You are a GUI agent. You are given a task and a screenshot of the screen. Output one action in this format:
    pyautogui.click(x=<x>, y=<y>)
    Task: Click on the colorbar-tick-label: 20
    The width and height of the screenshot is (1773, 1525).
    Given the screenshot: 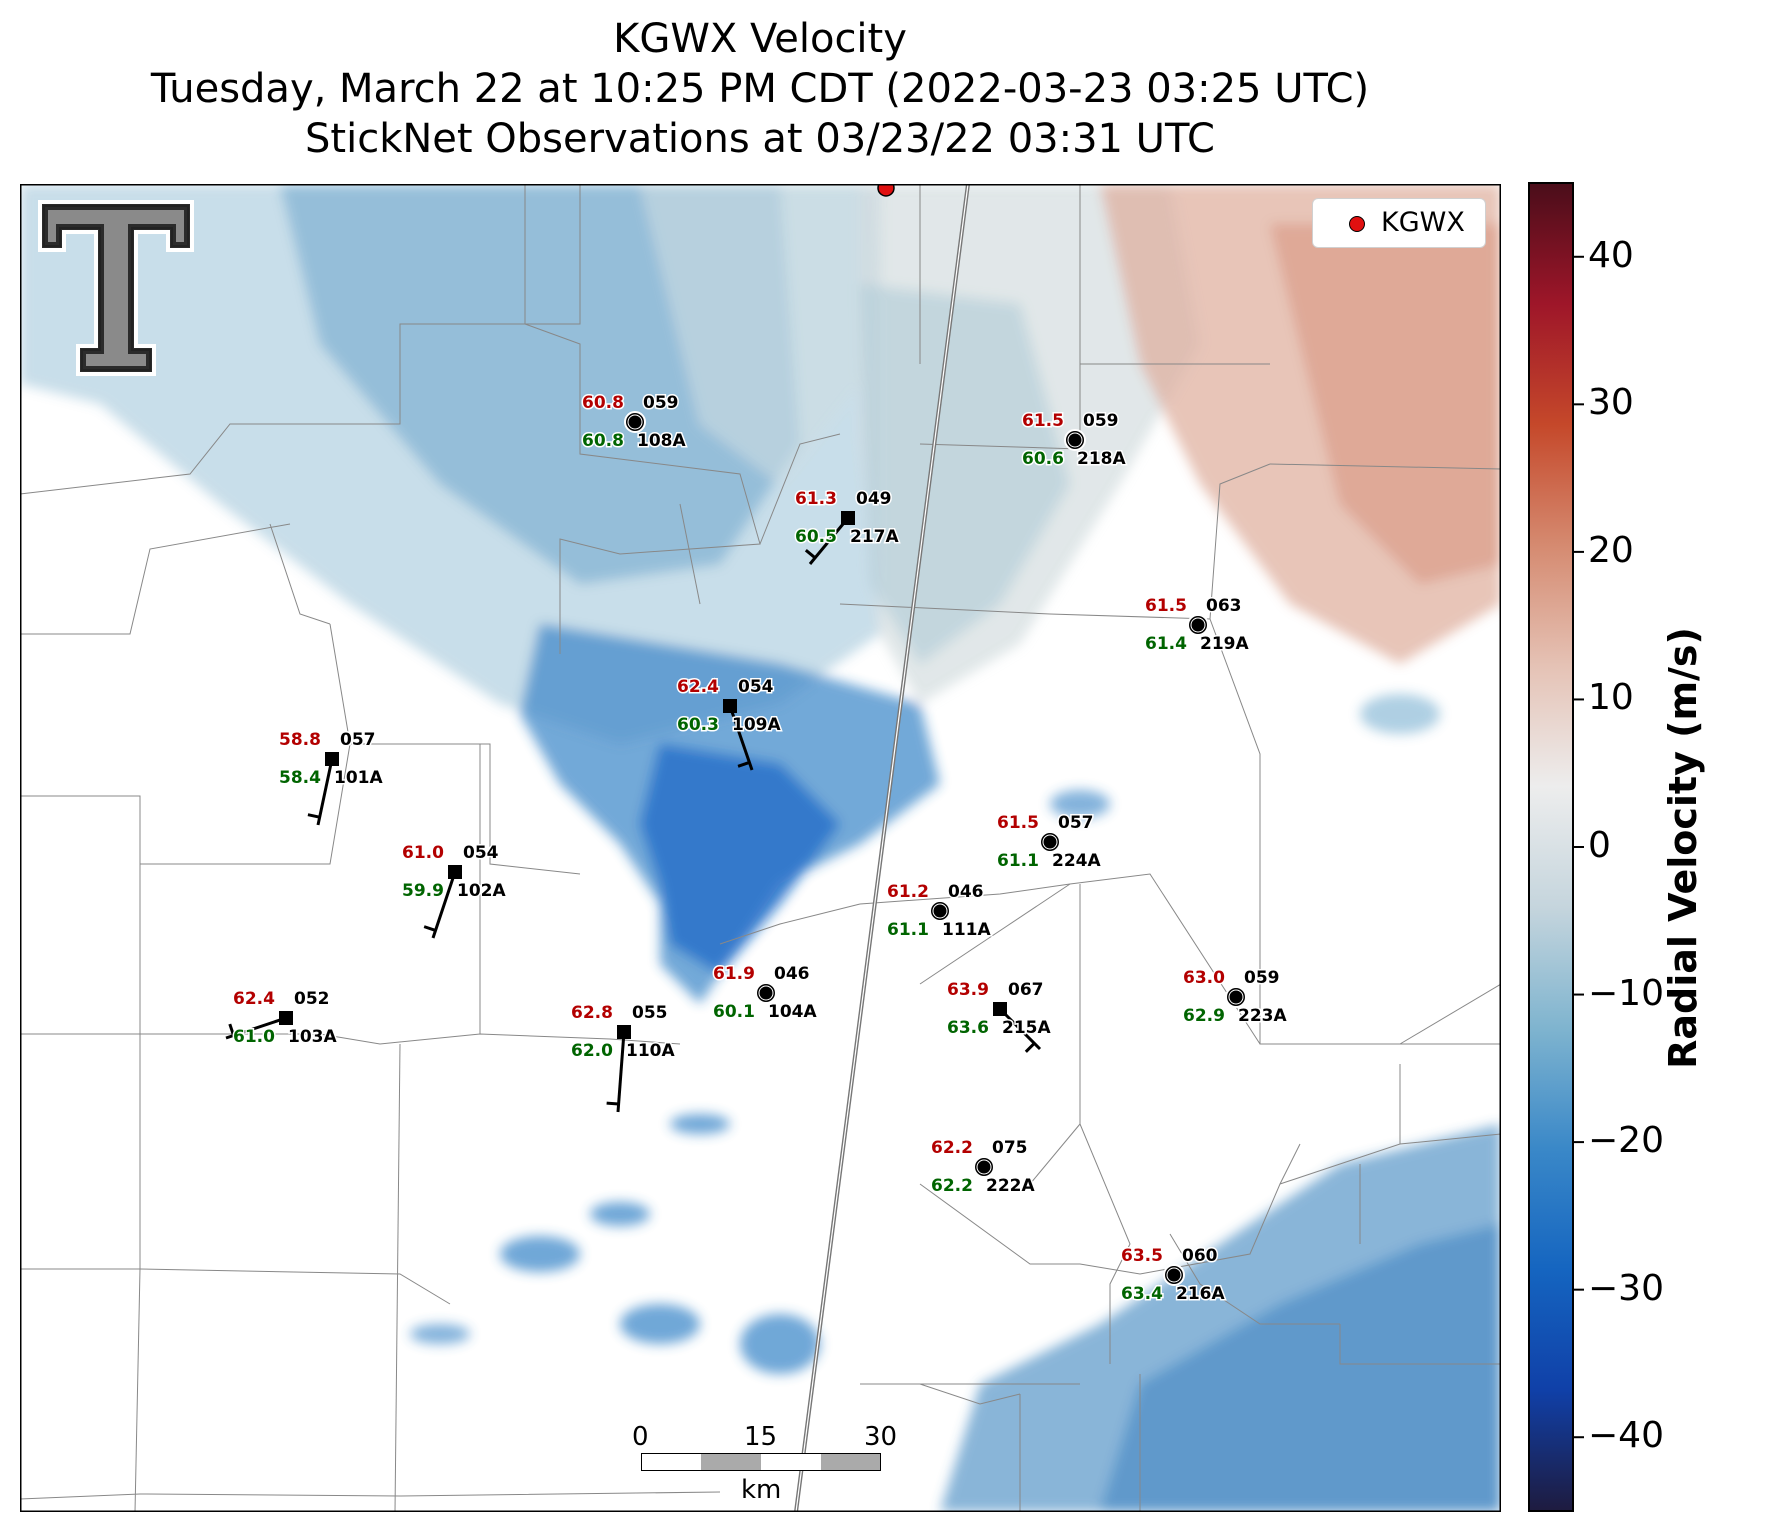 What is the action you would take?
    pyautogui.click(x=1611, y=550)
    